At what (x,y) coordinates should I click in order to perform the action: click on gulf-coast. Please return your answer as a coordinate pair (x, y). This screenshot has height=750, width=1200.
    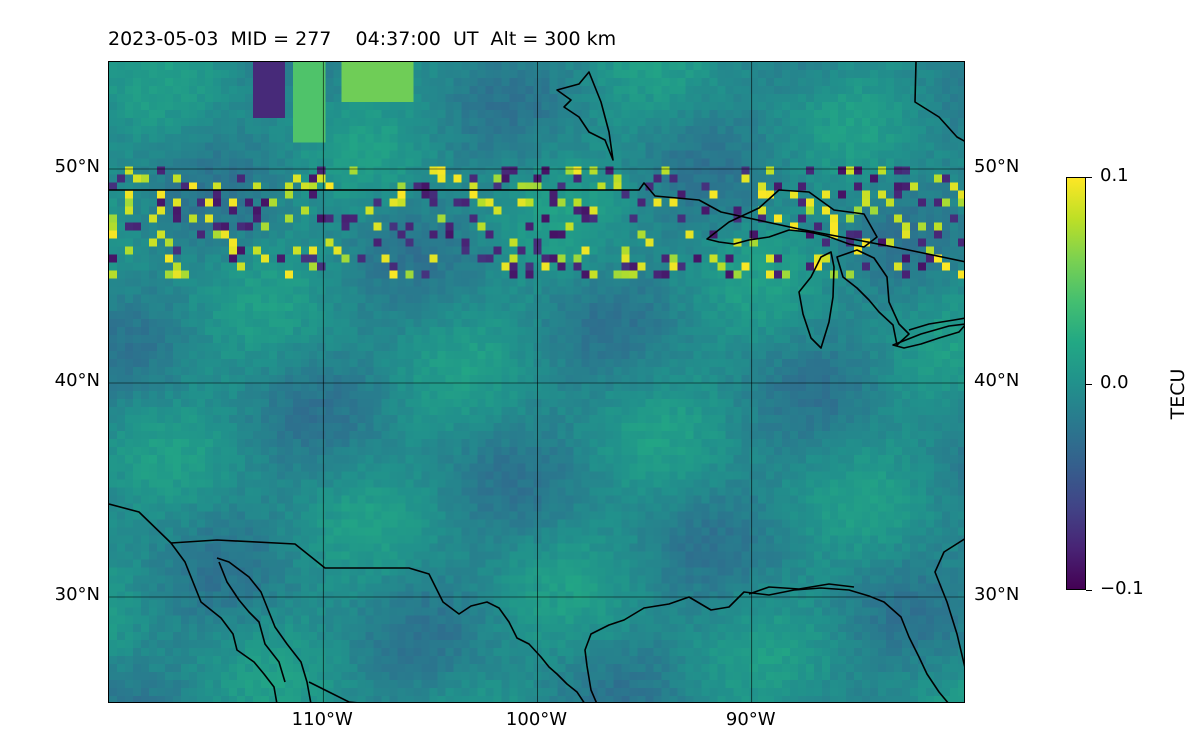
    Looking at the image, I should click on (949, 603).